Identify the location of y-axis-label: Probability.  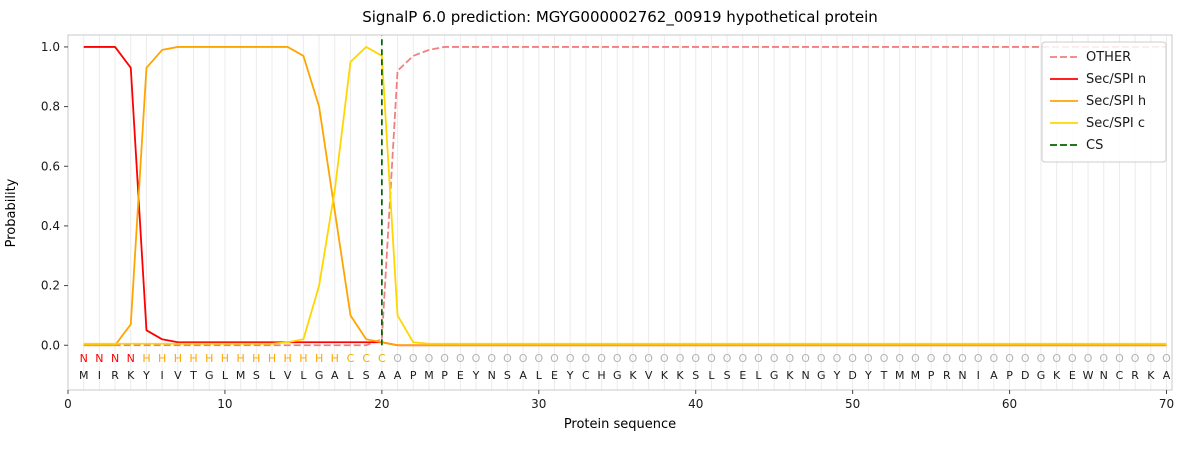
(11, 212).